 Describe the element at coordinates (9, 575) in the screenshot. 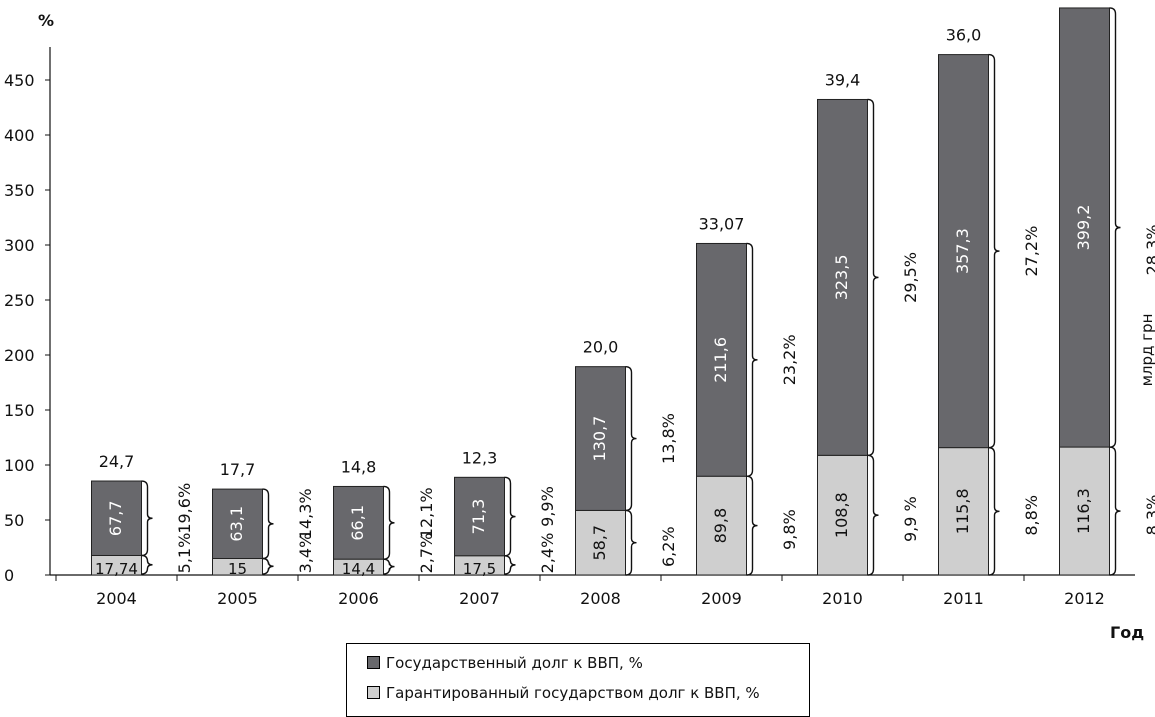

I see `y-tick-label: 0` at that location.